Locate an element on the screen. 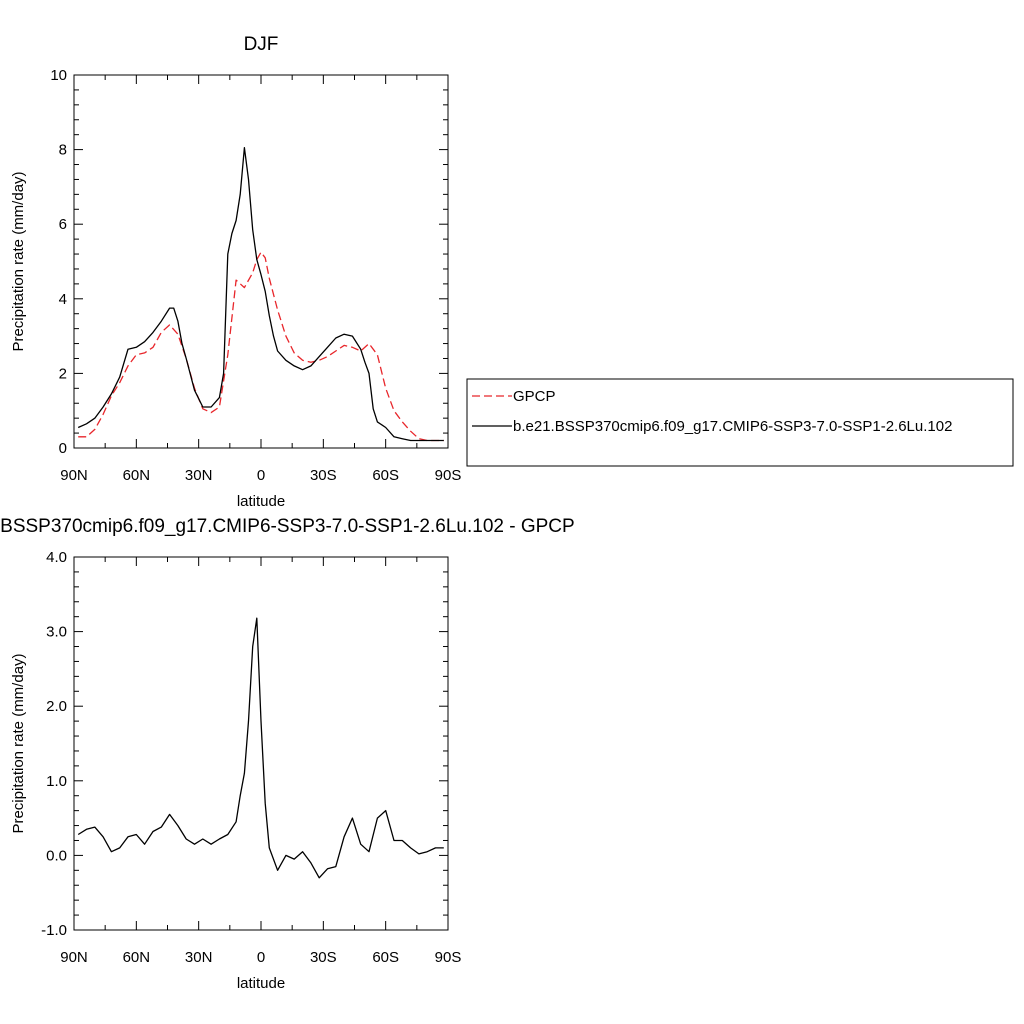 The height and width of the screenshot is (1024, 1024). y-tick-label: -1.0 is located at coordinates (54, 930).